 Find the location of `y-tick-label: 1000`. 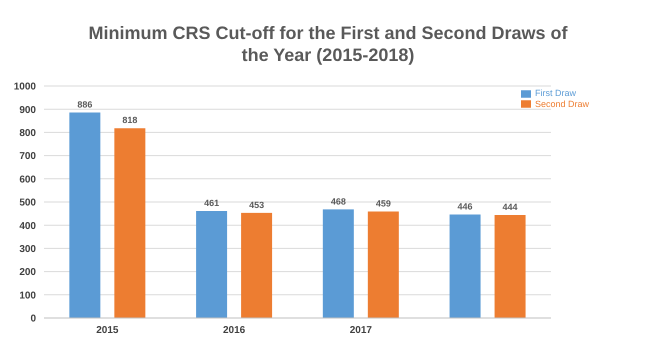

y-tick-label: 1000 is located at coordinates (25, 87).